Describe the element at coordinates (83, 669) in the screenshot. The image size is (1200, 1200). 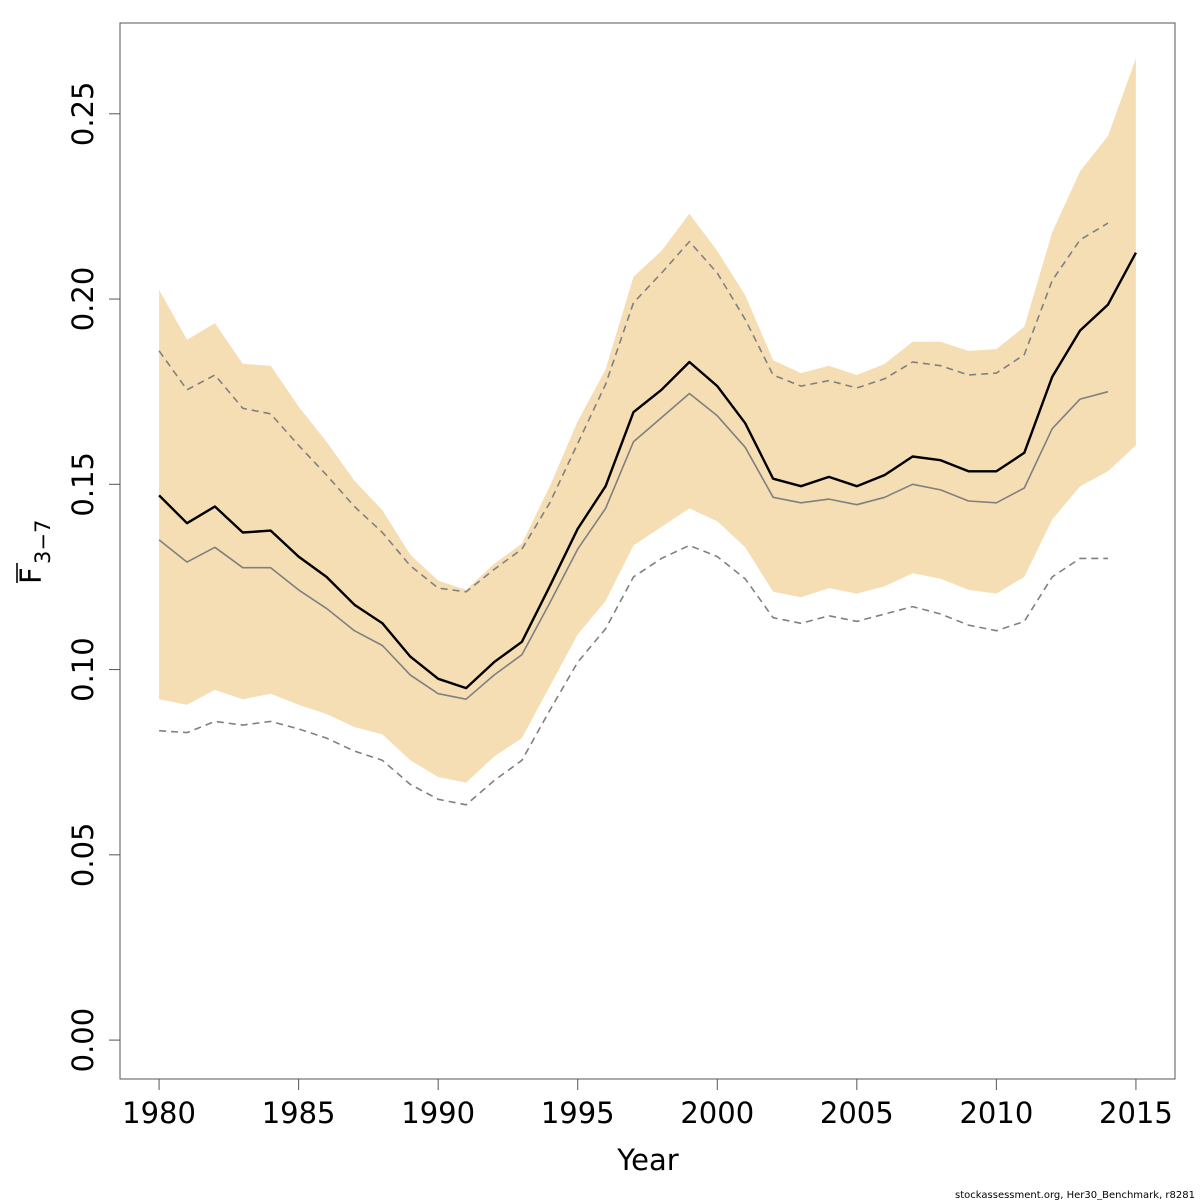
I see `y-tick-label: 0.10` at that location.